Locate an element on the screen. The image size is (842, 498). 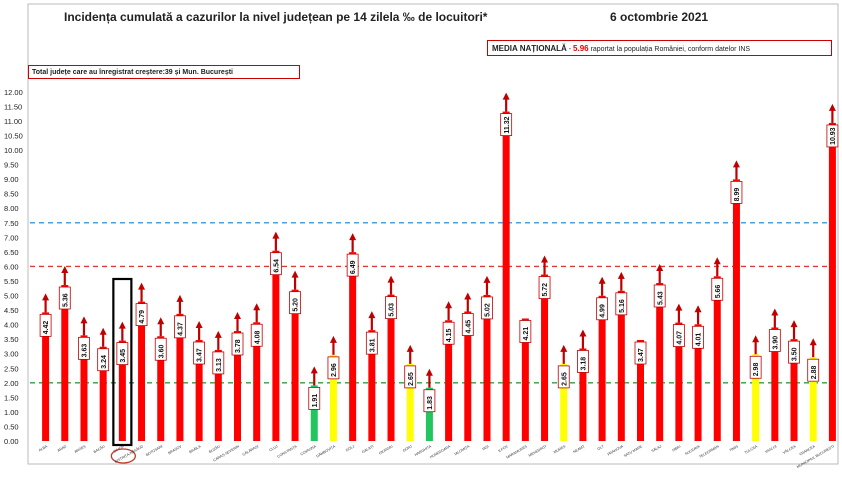
value-label: 6.49 is located at coordinates (353, 267).